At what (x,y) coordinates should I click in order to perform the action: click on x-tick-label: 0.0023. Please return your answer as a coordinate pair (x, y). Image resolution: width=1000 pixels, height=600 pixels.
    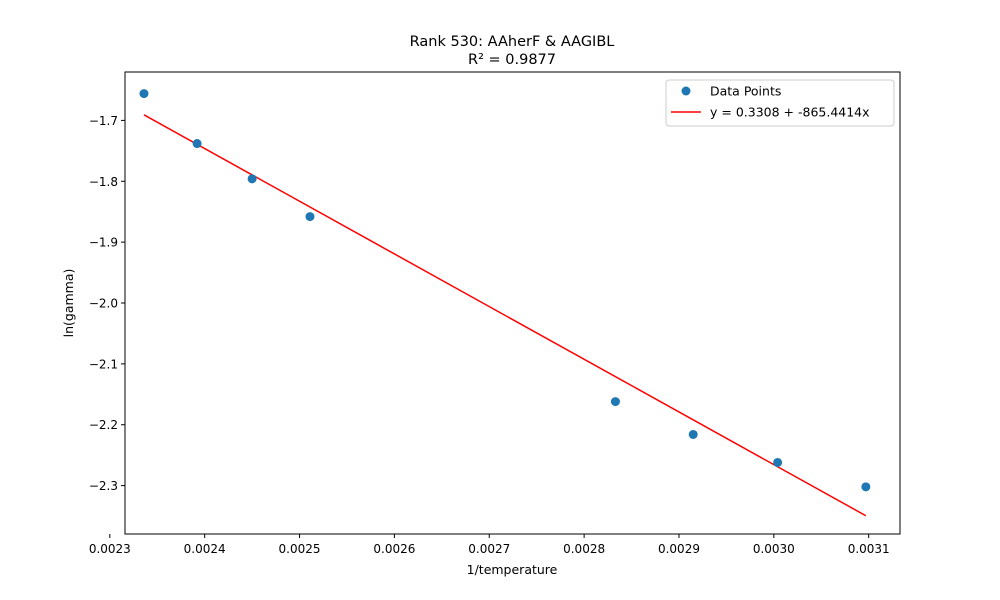
    Looking at the image, I should click on (110, 549).